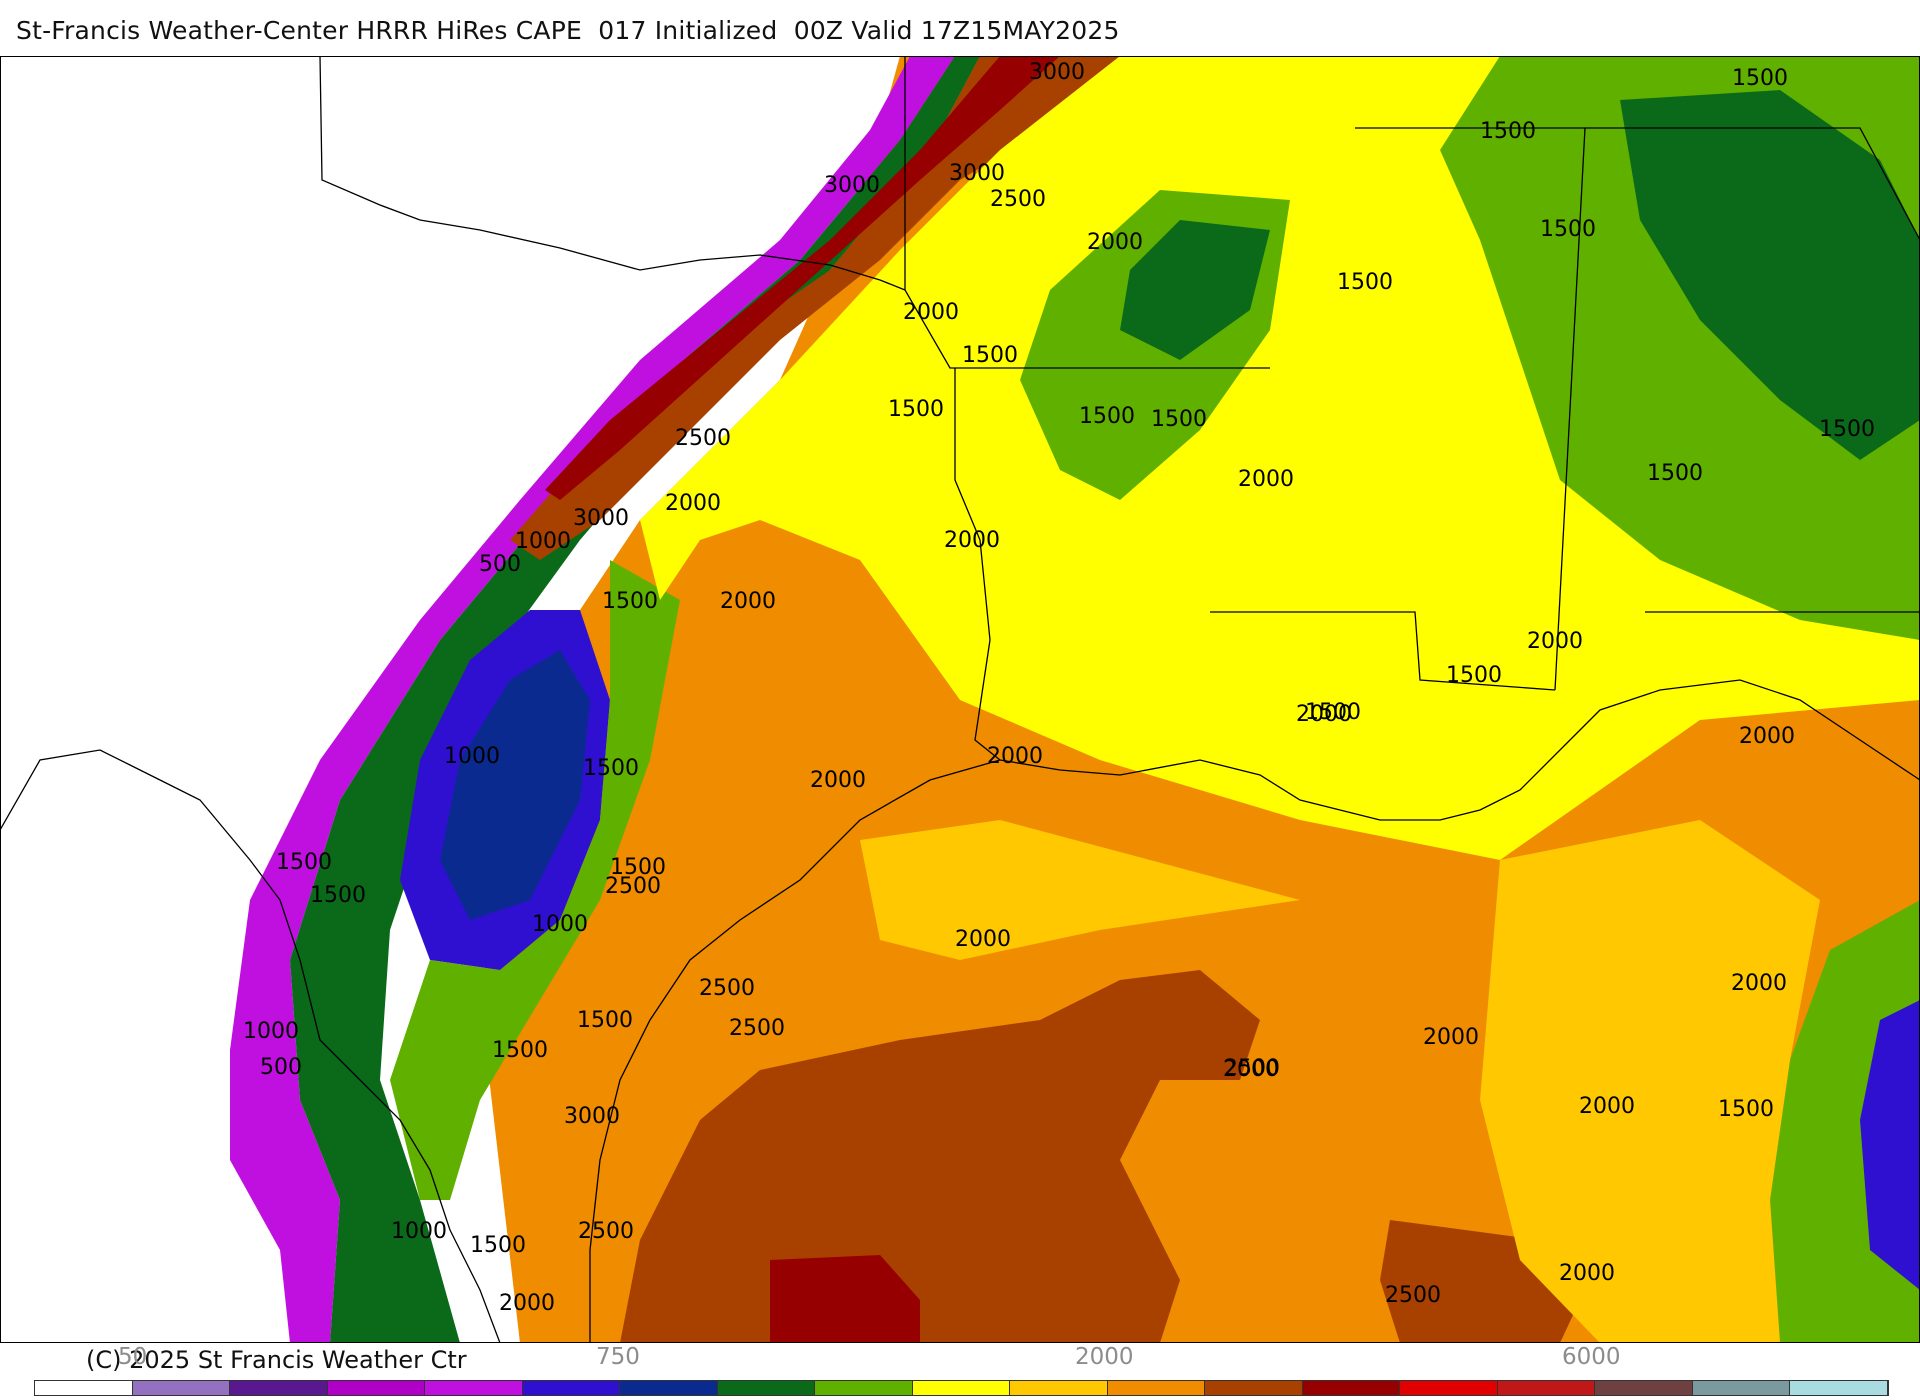 Image resolution: width=1920 pixels, height=1400 pixels. I want to click on colorbar-label-50: 50, so click(133, 1357).